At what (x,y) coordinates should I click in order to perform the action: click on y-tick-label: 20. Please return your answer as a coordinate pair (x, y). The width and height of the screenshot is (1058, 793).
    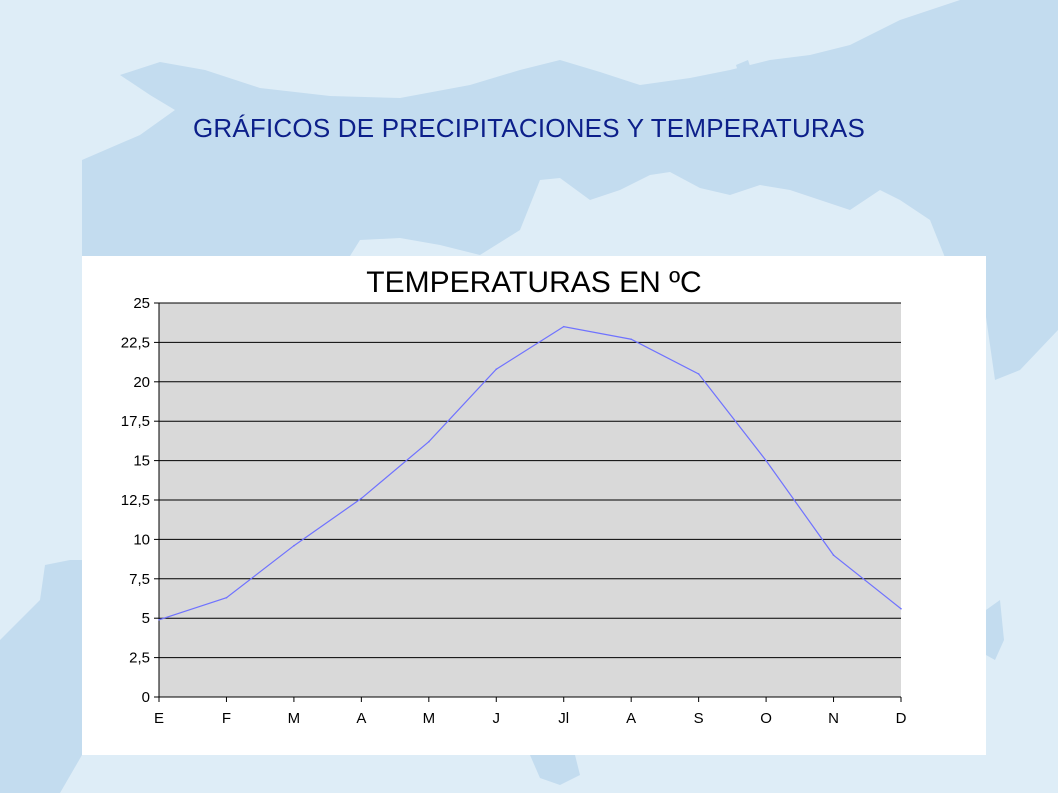
    Looking at the image, I should click on (141, 382).